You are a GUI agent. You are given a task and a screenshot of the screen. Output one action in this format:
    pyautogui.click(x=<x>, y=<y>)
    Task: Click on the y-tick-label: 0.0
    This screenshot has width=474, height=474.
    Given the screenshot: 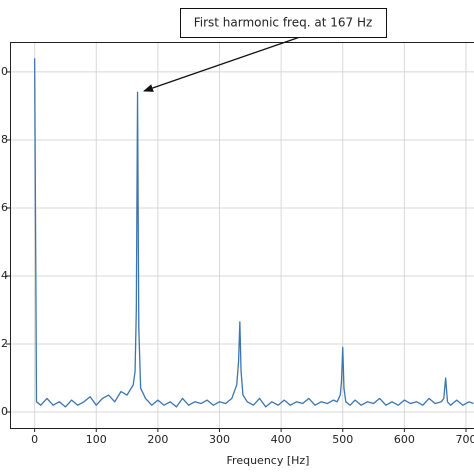 What is the action you would take?
    pyautogui.click(x=4, y=411)
    